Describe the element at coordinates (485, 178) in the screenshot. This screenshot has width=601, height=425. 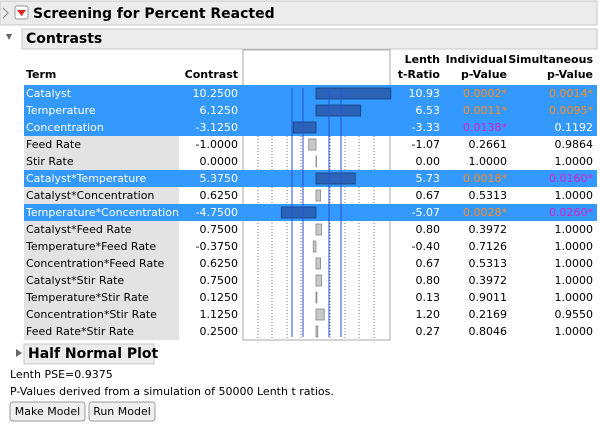
I see `cell: 0.0018*` at that location.